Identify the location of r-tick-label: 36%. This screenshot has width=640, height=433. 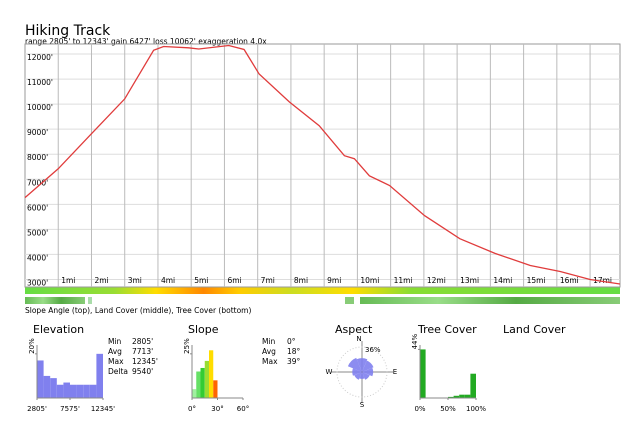
(373, 350).